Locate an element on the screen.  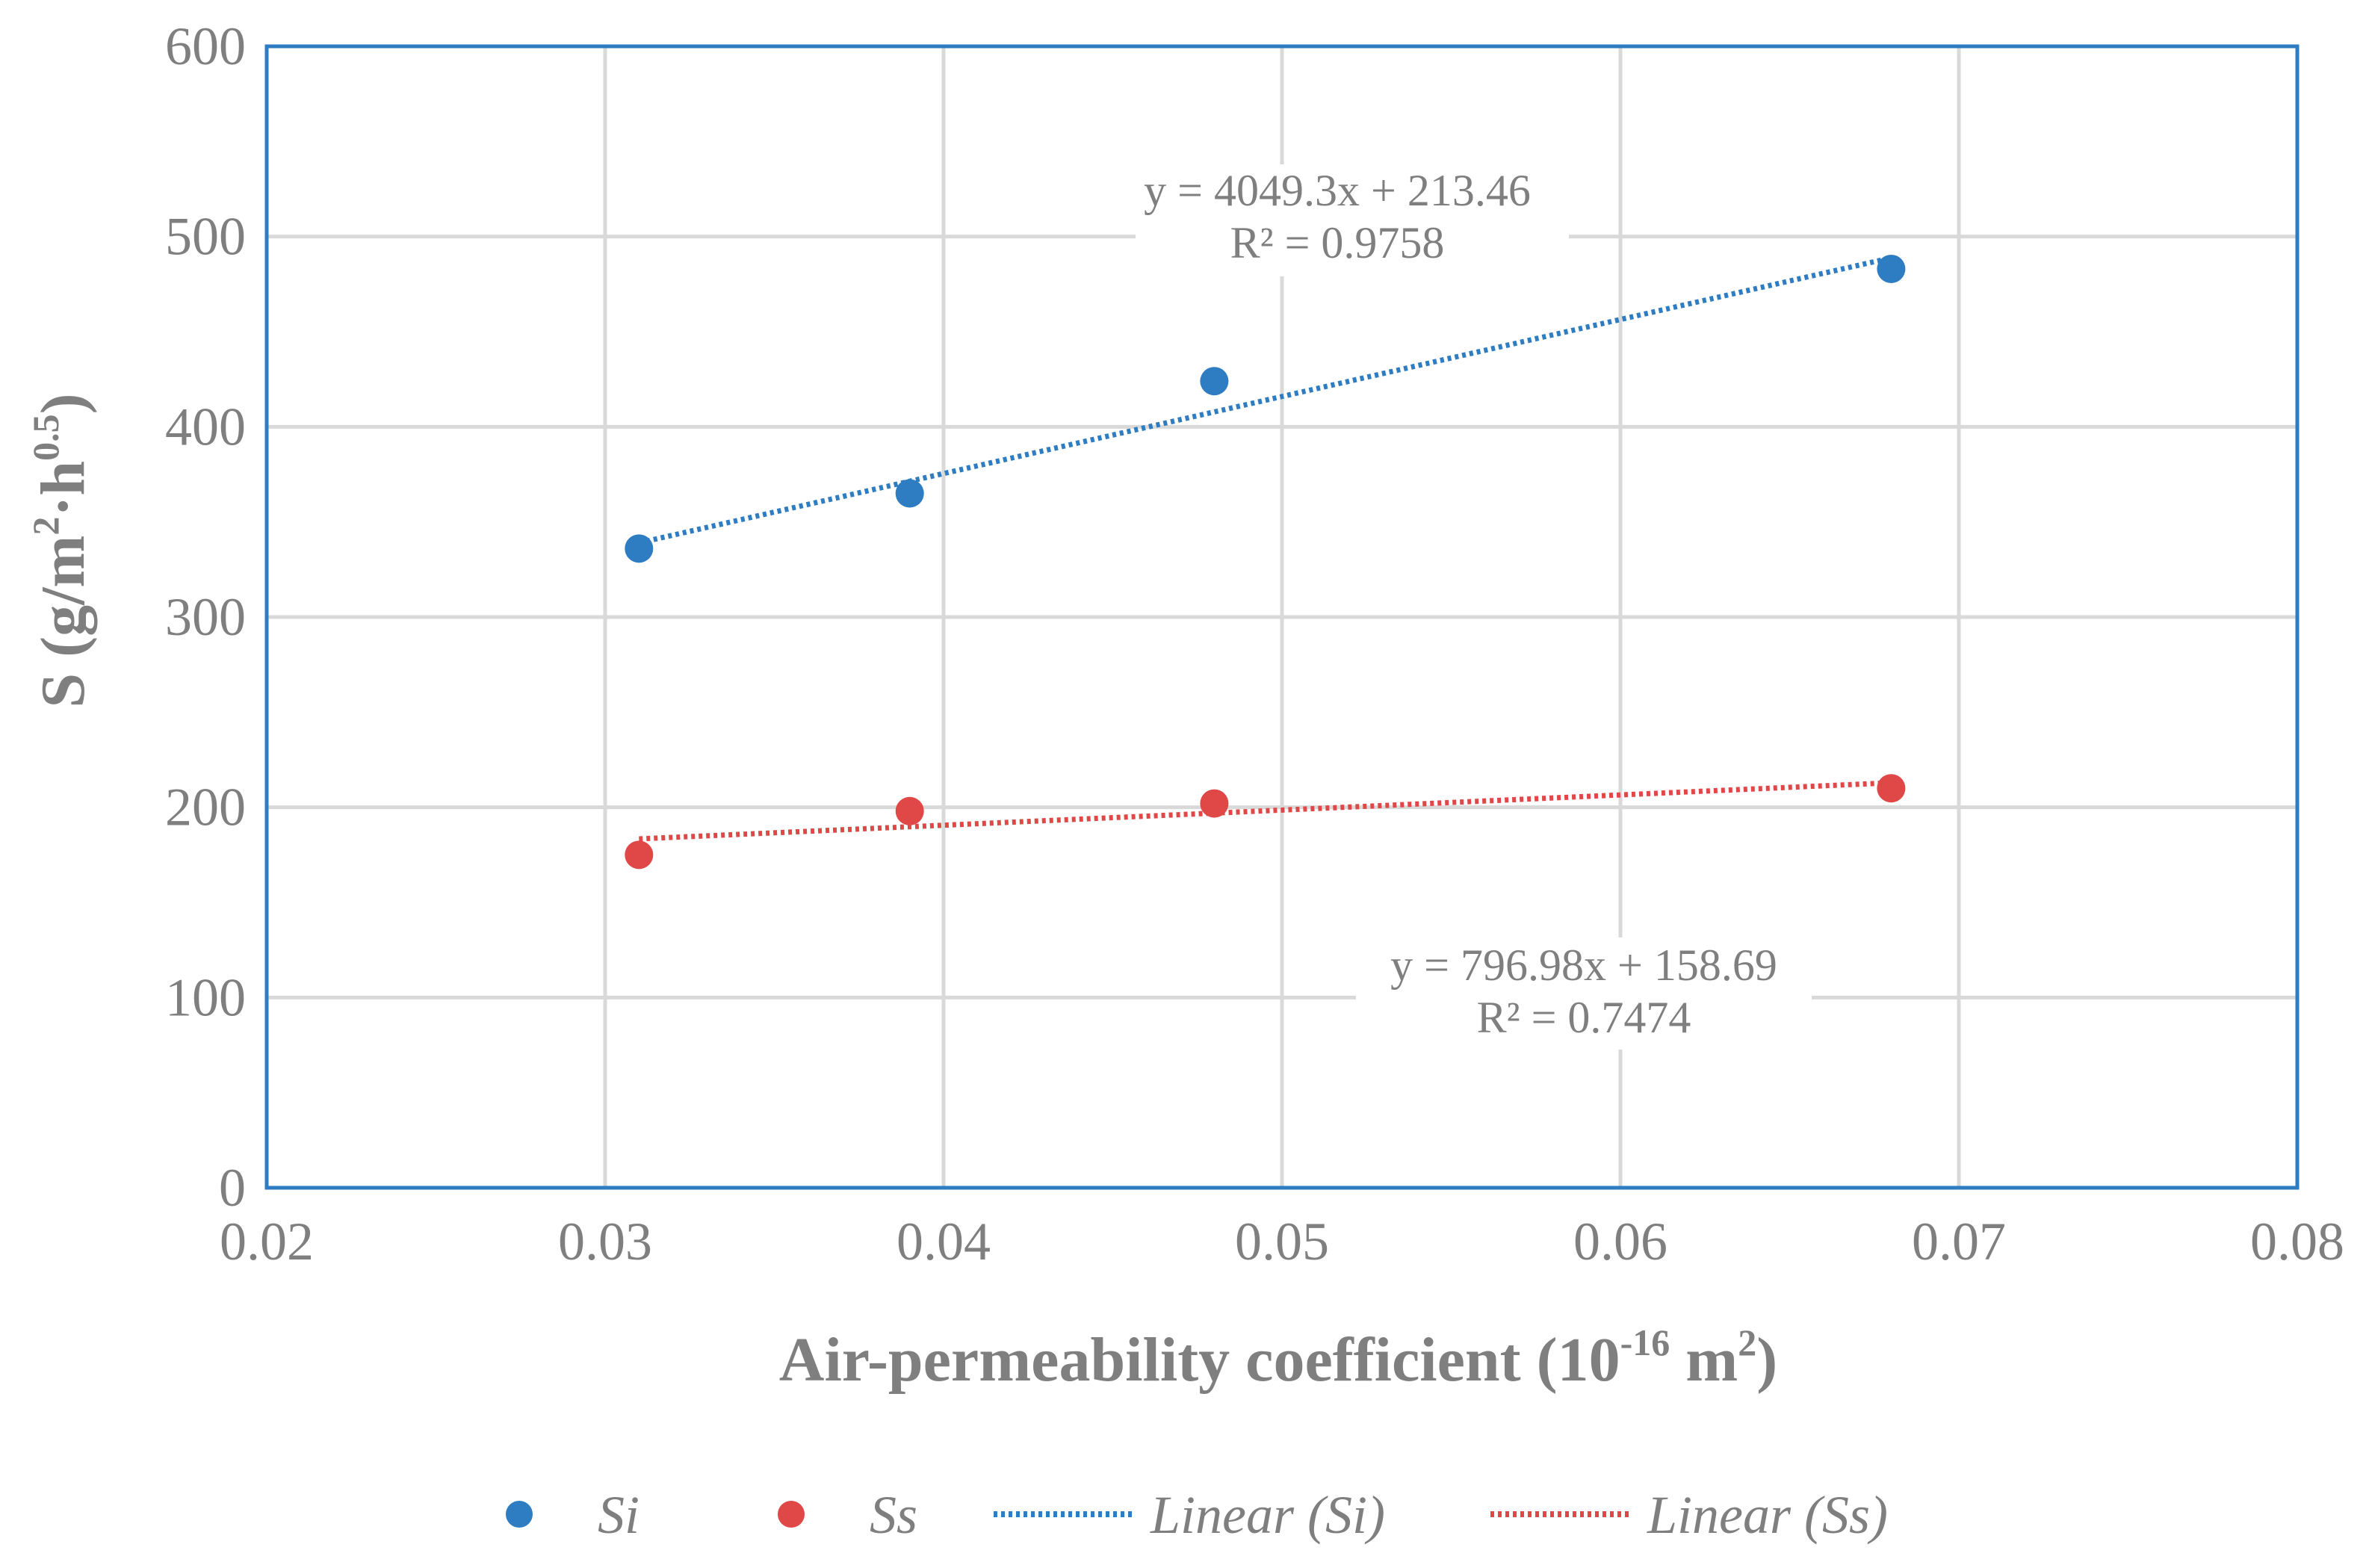
y-axis-title: S (g/m2·h0.5) is located at coordinates (62, 550).